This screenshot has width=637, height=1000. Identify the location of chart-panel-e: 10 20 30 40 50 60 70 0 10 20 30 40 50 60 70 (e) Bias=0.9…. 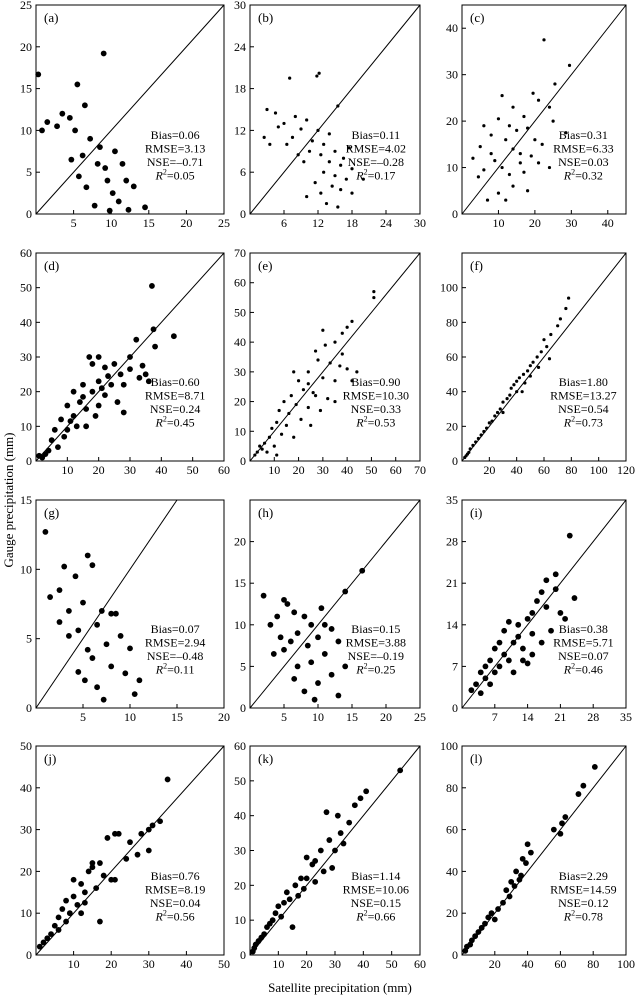
(330, 361).